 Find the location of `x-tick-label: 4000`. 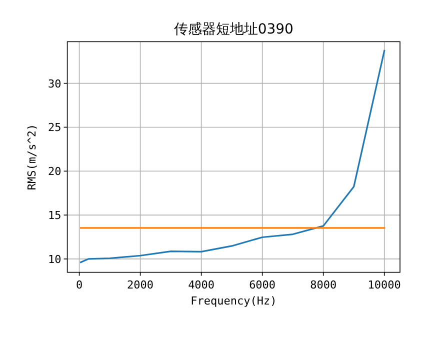

x-tick-label: 4000 is located at coordinates (201, 285).